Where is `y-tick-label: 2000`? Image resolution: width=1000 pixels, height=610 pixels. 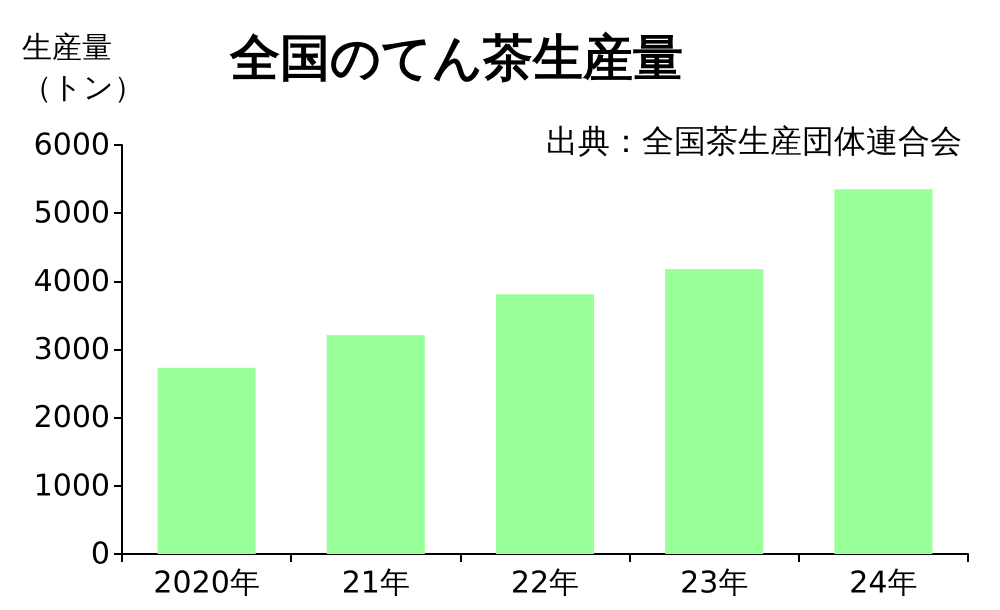 y-tick-label: 2000 is located at coordinates (72, 418).